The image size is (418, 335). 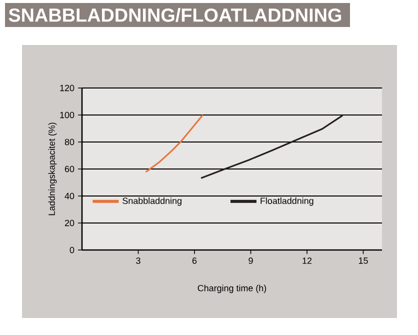 What do you see at coordinates (69, 142) in the screenshot?
I see `y-tick-label: 80` at bounding box center [69, 142].